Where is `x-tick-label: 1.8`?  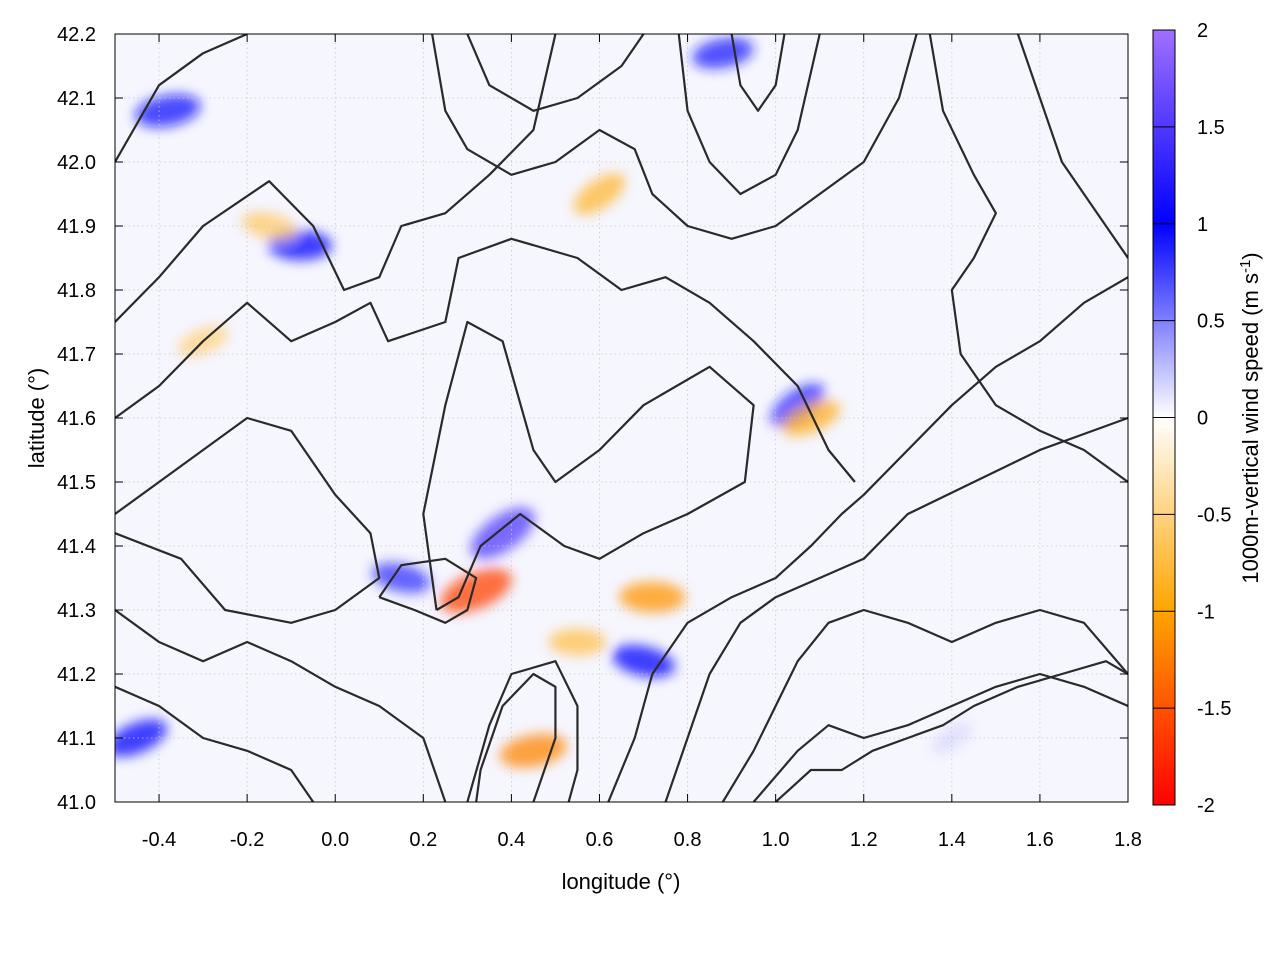
x-tick-label: 1.8 is located at coordinates (1128, 840).